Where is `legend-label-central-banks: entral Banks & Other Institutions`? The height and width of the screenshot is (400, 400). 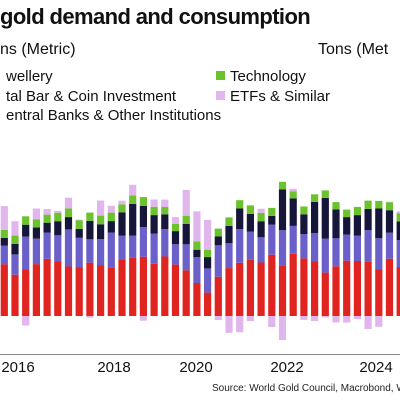 legend-label-central-banks: entral Banks & Other Institutions is located at coordinates (114, 115).